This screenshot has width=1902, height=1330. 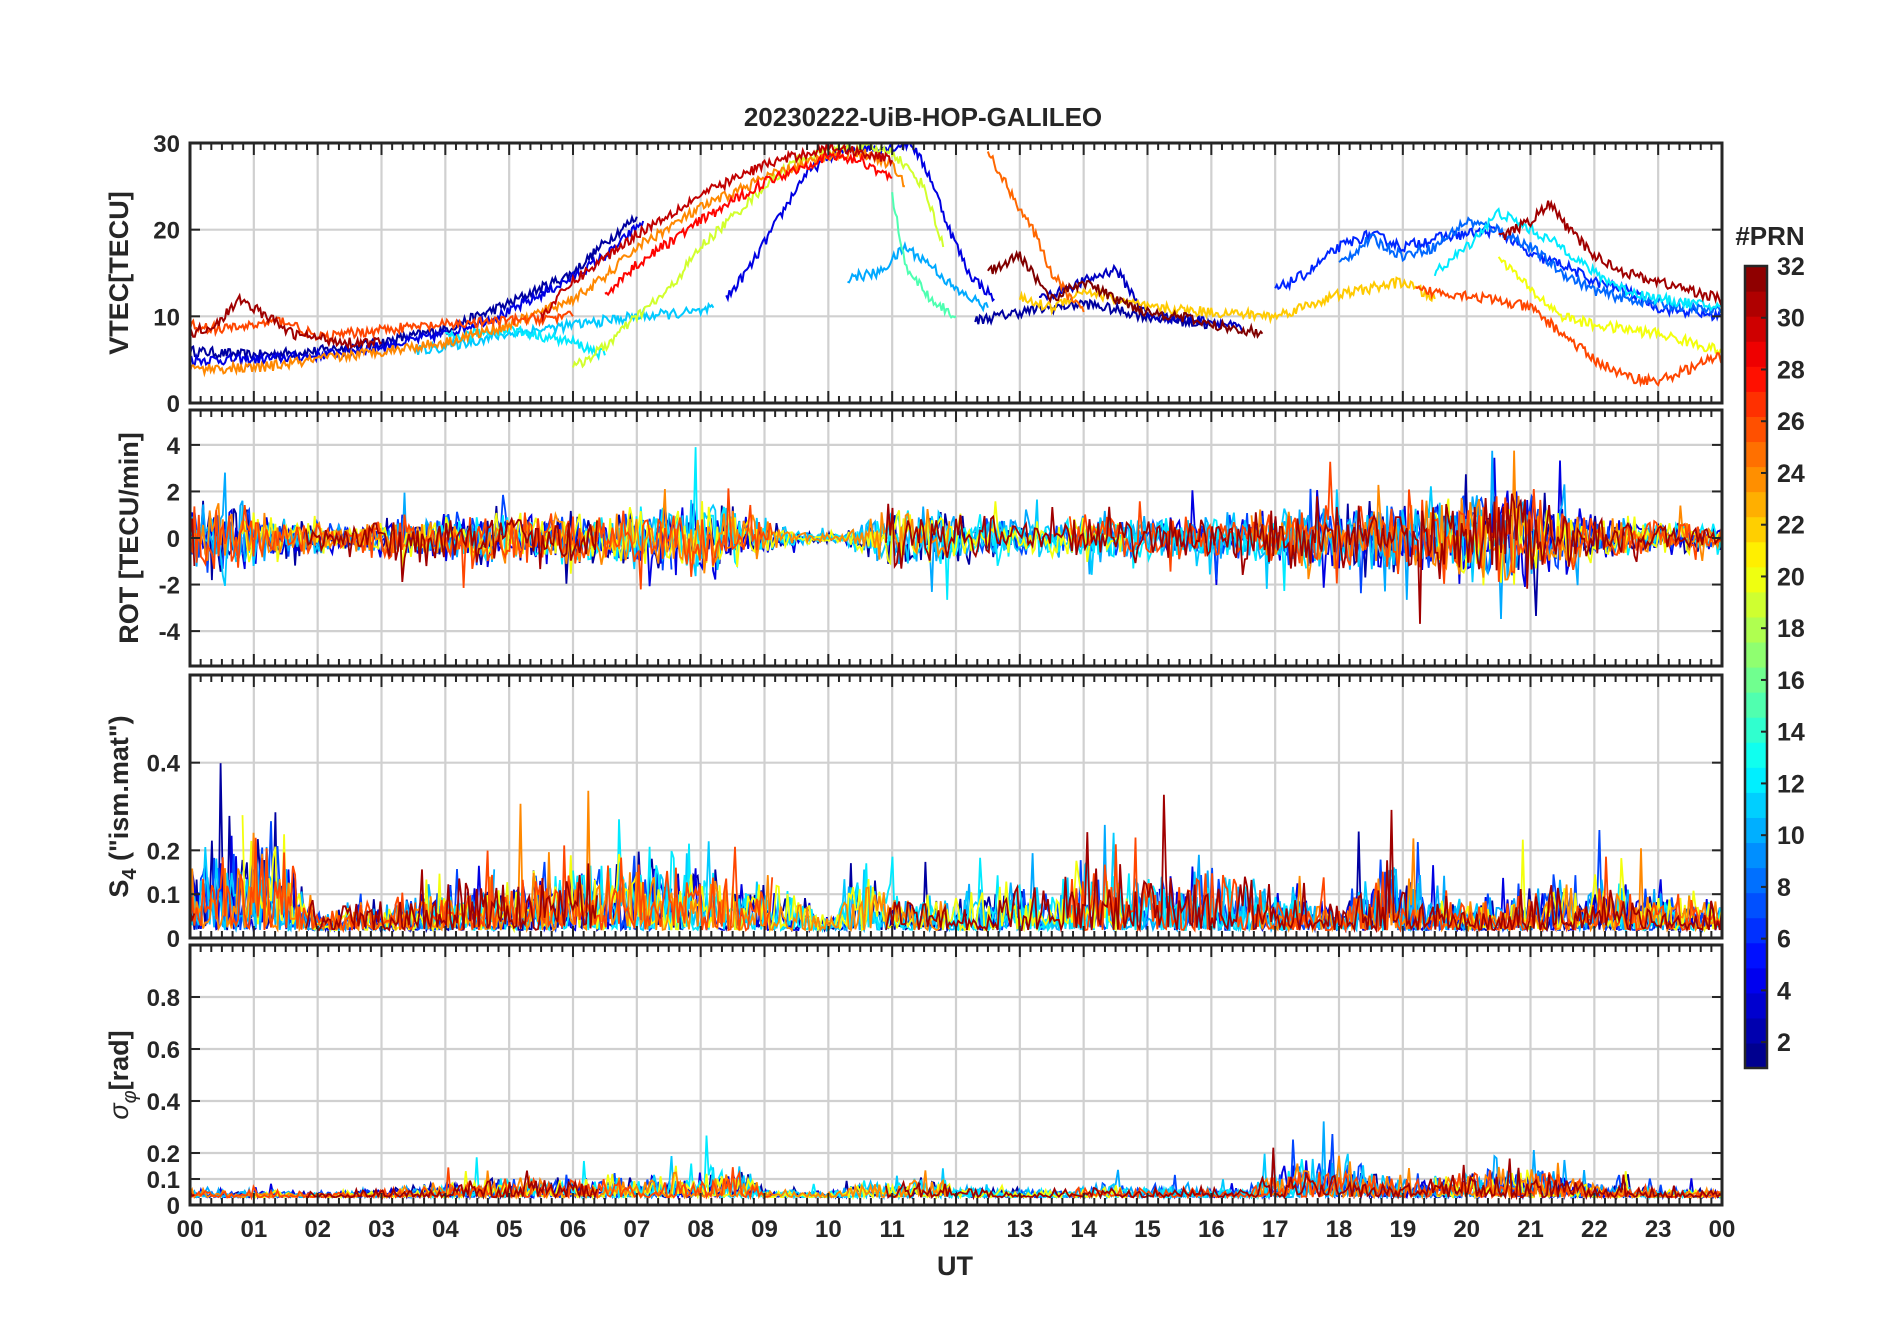 What do you see at coordinates (1791, 526) in the screenshot?
I see `colorbar-tick-label: 22` at bounding box center [1791, 526].